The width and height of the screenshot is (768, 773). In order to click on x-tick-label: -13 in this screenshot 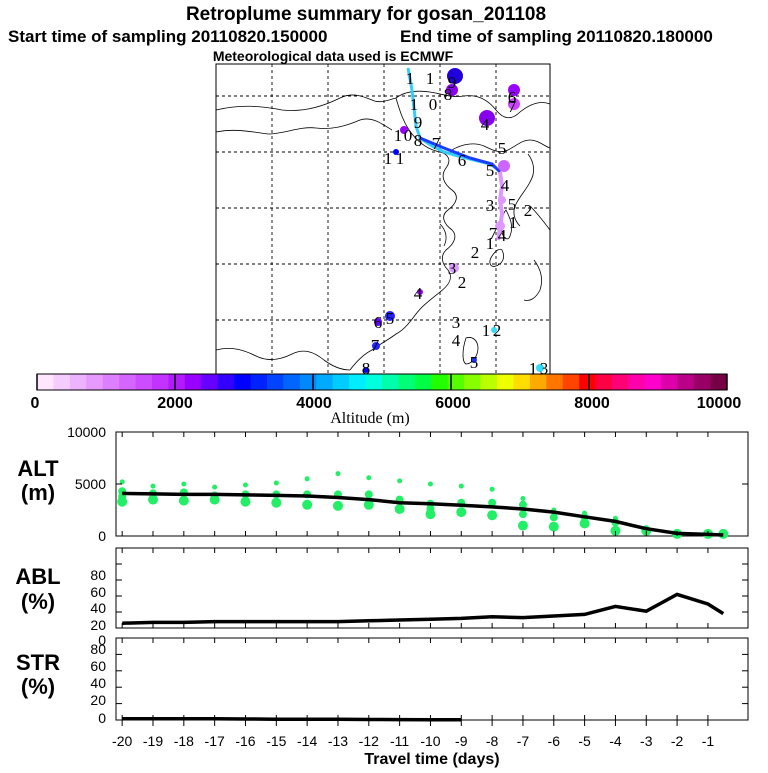, I will do `click(338, 741)`.